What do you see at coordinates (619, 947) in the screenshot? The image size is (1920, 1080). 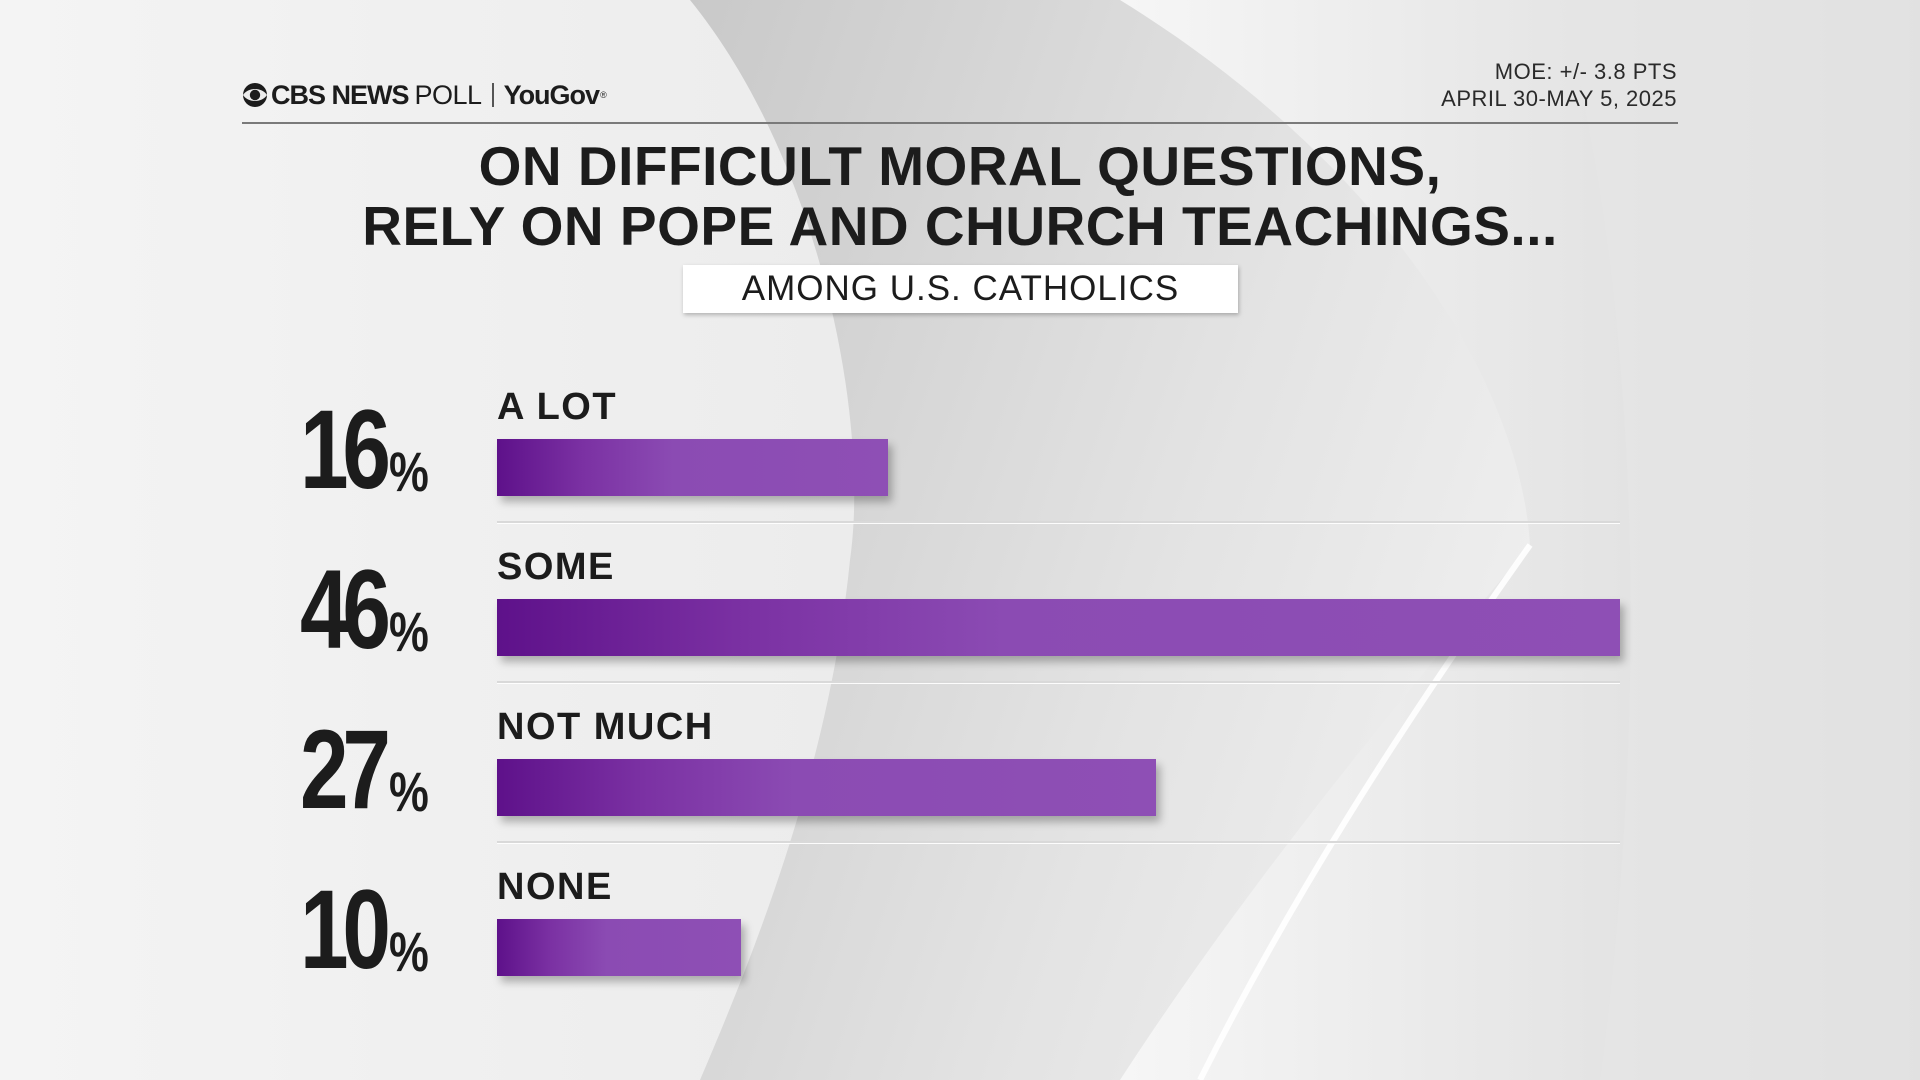 I see `bar-none` at bounding box center [619, 947].